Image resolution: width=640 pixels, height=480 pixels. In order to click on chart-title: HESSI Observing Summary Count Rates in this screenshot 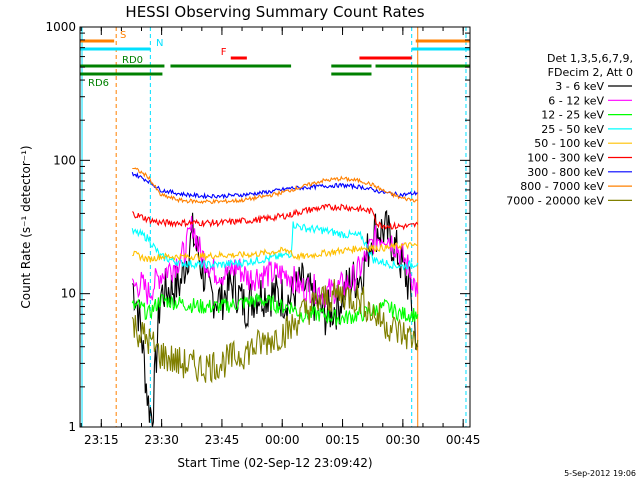, I will do `click(274, 12)`.